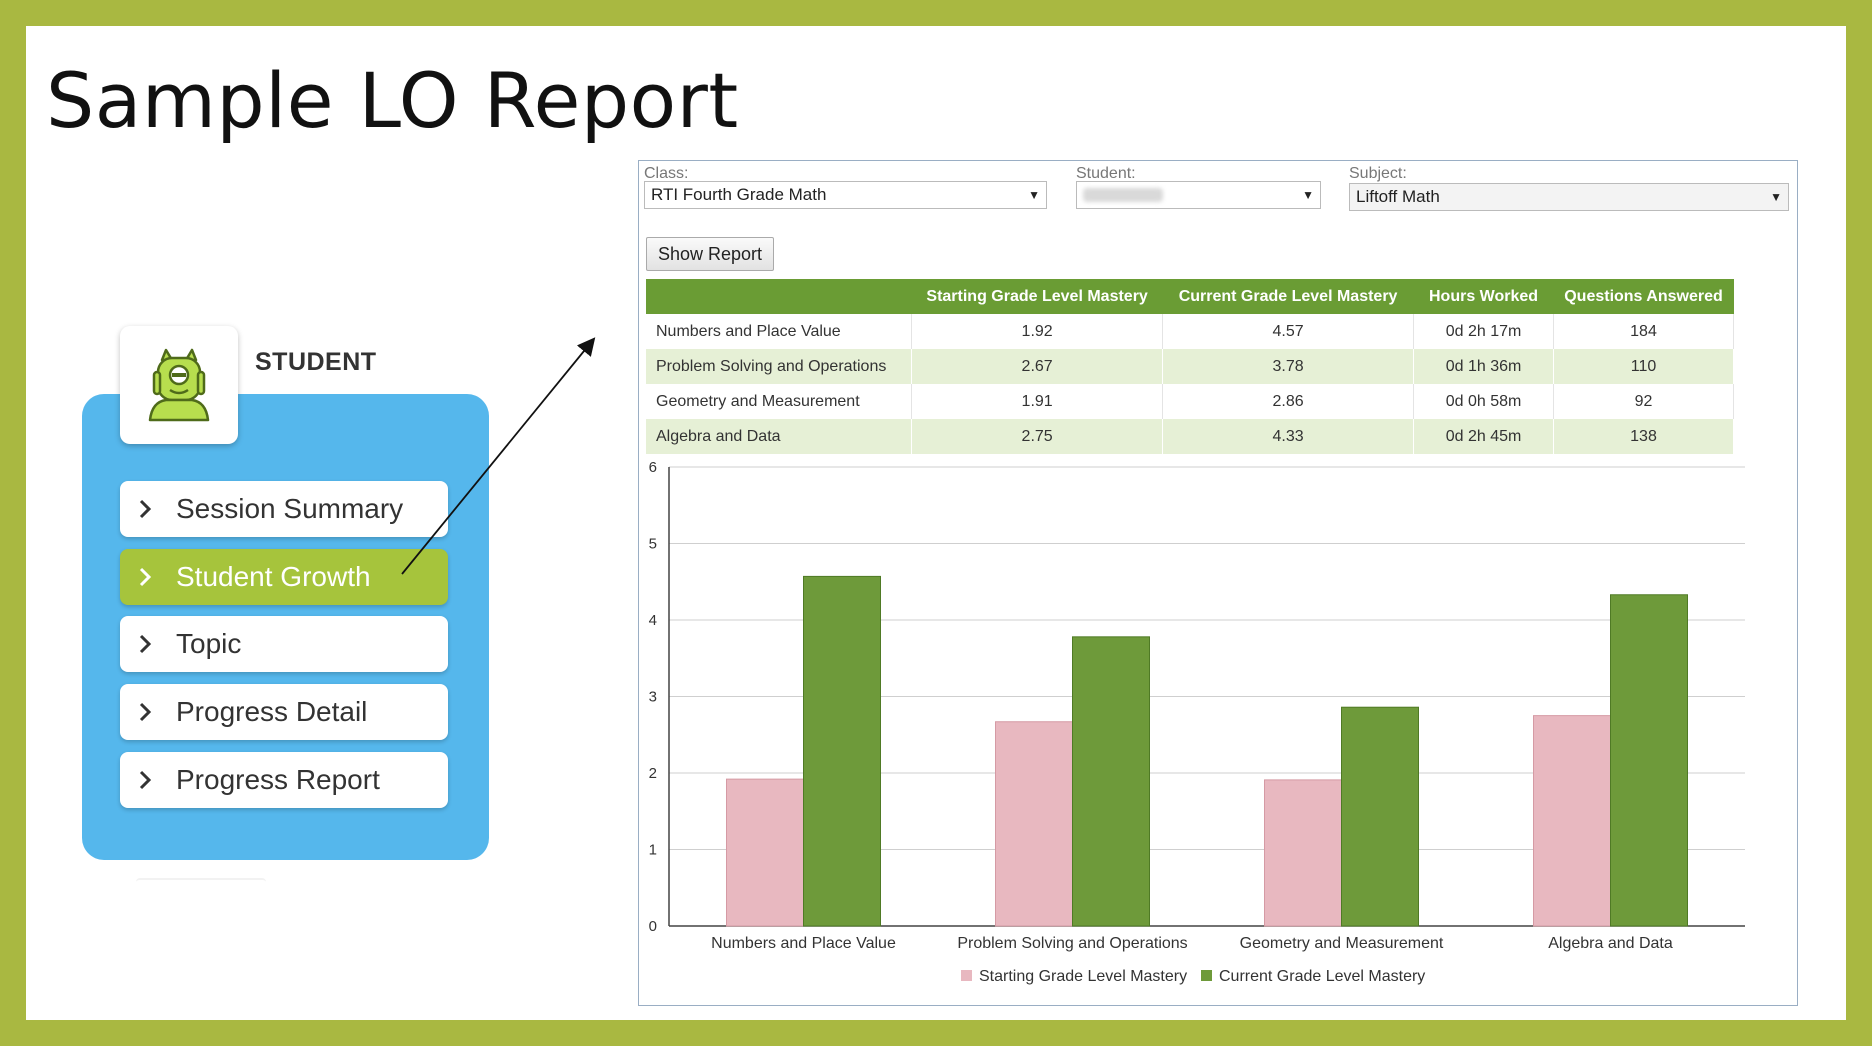  What do you see at coordinates (1198, 195) in the screenshot?
I see `student-select: ▼` at bounding box center [1198, 195].